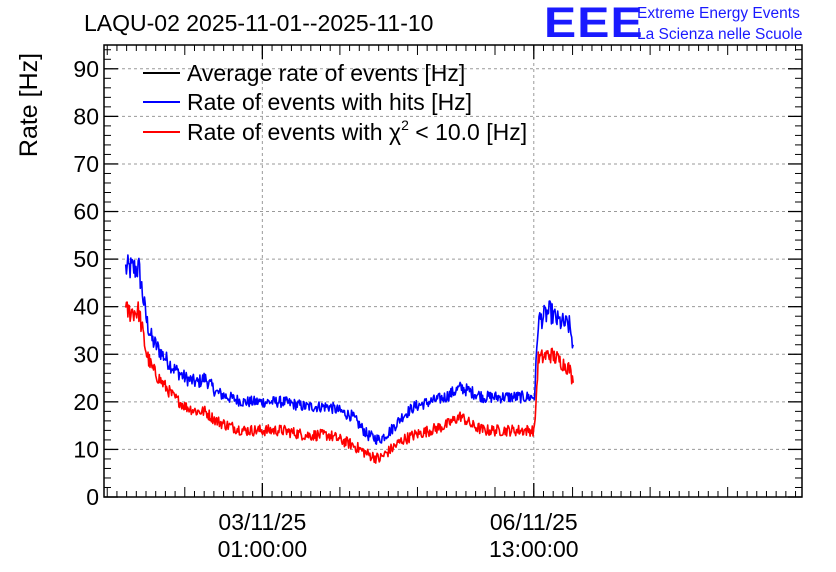 Image resolution: width=836 pixels, height=572 pixels. I want to click on y-tick-label: 0, so click(92, 497).